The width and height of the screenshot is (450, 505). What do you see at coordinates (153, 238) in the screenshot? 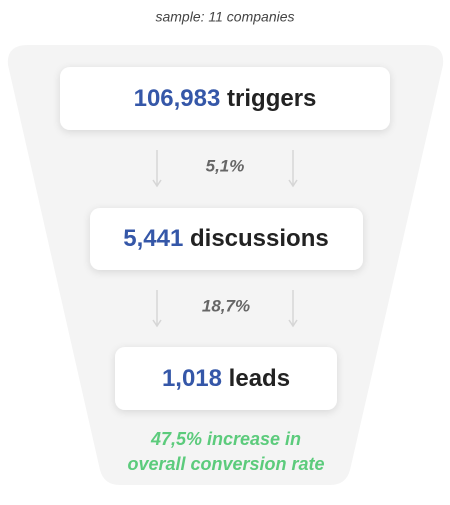
I see `stage-value: 5,441` at bounding box center [153, 238].